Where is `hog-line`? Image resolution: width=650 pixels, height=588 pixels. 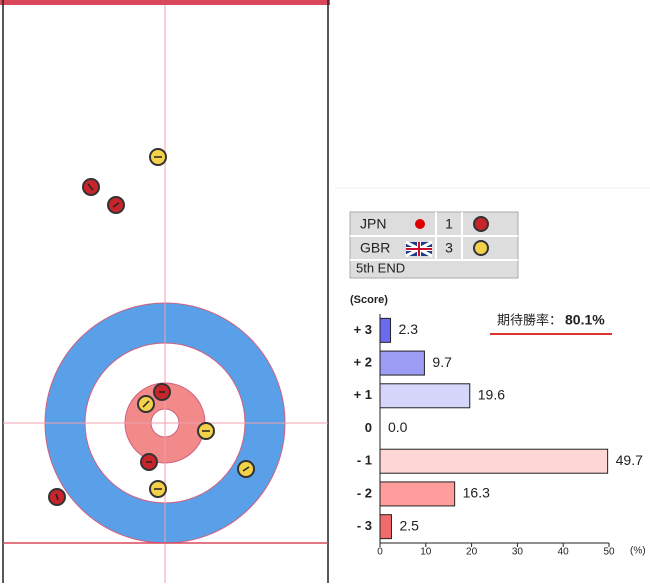
hog-line is located at coordinates (165, 2).